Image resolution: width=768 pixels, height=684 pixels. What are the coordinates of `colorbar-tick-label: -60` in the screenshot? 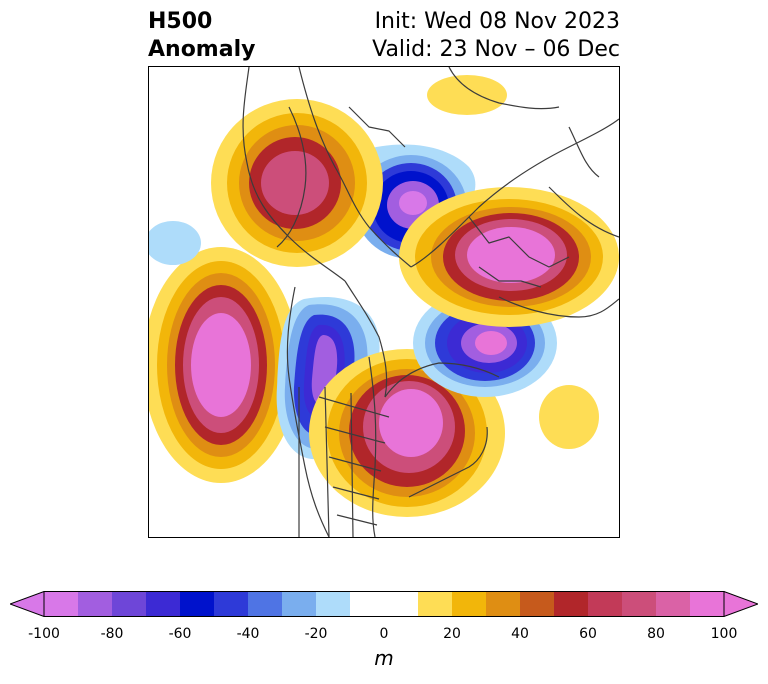 It's located at (180, 634).